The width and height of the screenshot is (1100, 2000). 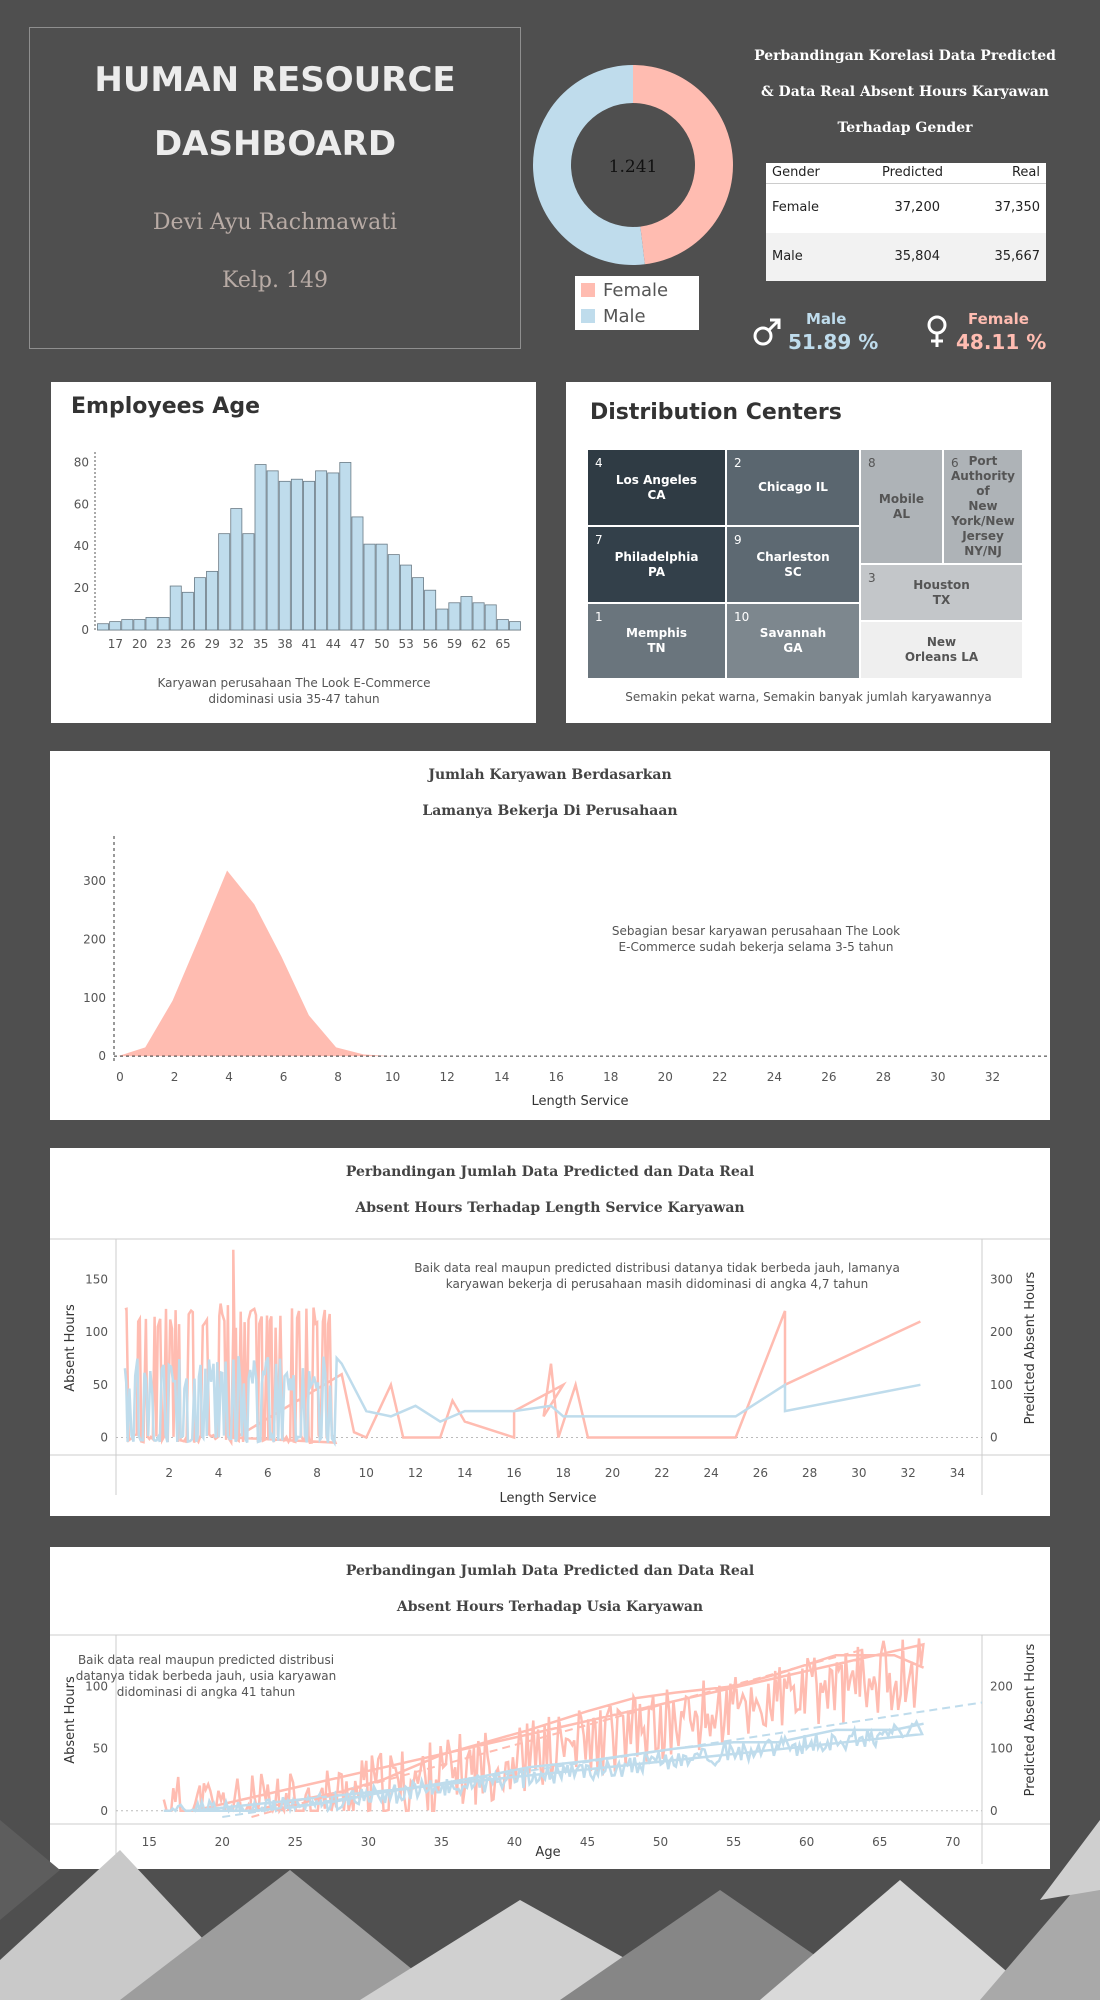 What do you see at coordinates (502, 644) in the screenshot?
I see `age-x-tick: 65` at bounding box center [502, 644].